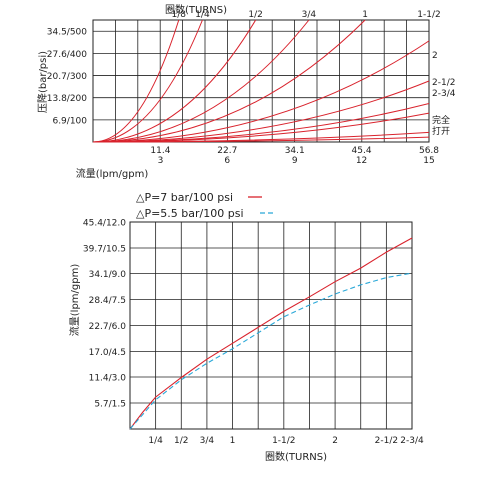  I want to click on y-tick-label-20-7-300: 20.7/300, so click(67, 77).